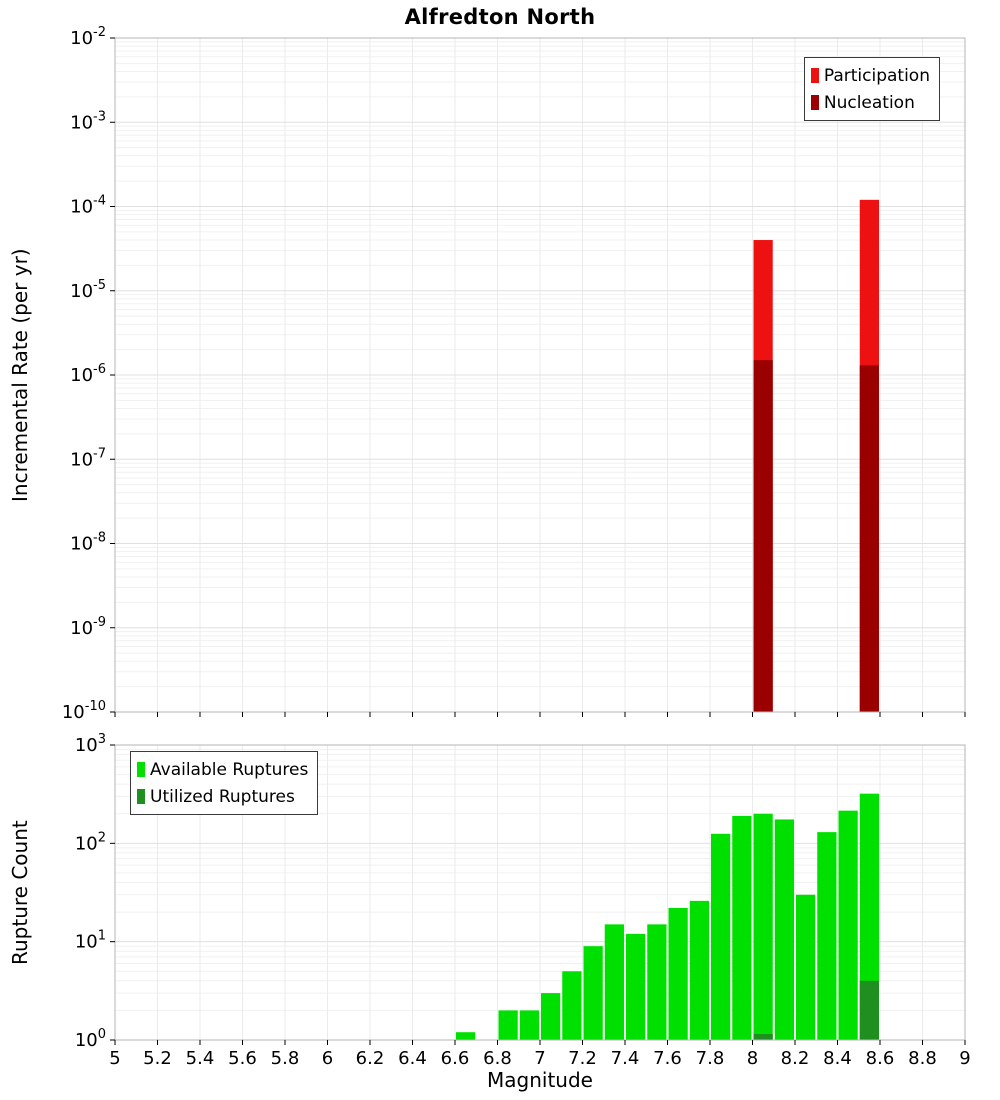 The height and width of the screenshot is (1100, 1000). Describe the element at coordinates (88, 374) in the screenshot. I see `y-tick-label: 10⁻⁶` at that location.